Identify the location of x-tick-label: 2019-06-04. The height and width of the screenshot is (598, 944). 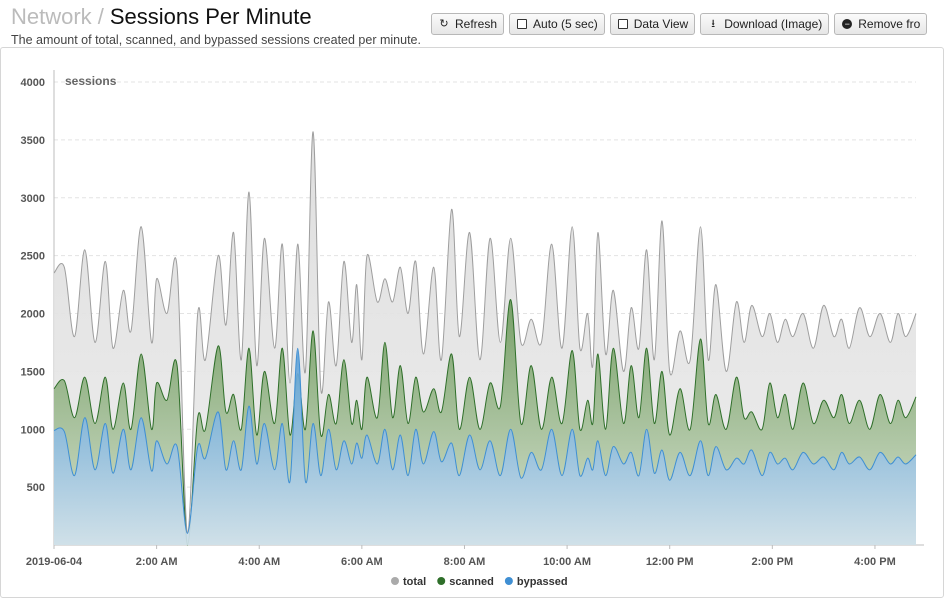
(54, 562).